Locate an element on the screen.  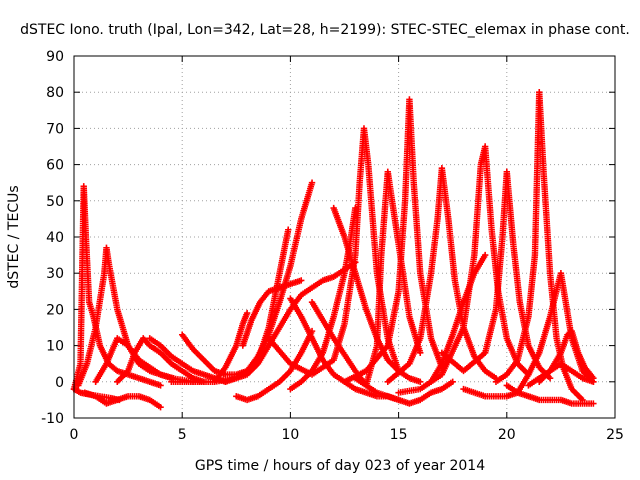
y-axis-title: dSTEC / TECUs is located at coordinates (14, 236).